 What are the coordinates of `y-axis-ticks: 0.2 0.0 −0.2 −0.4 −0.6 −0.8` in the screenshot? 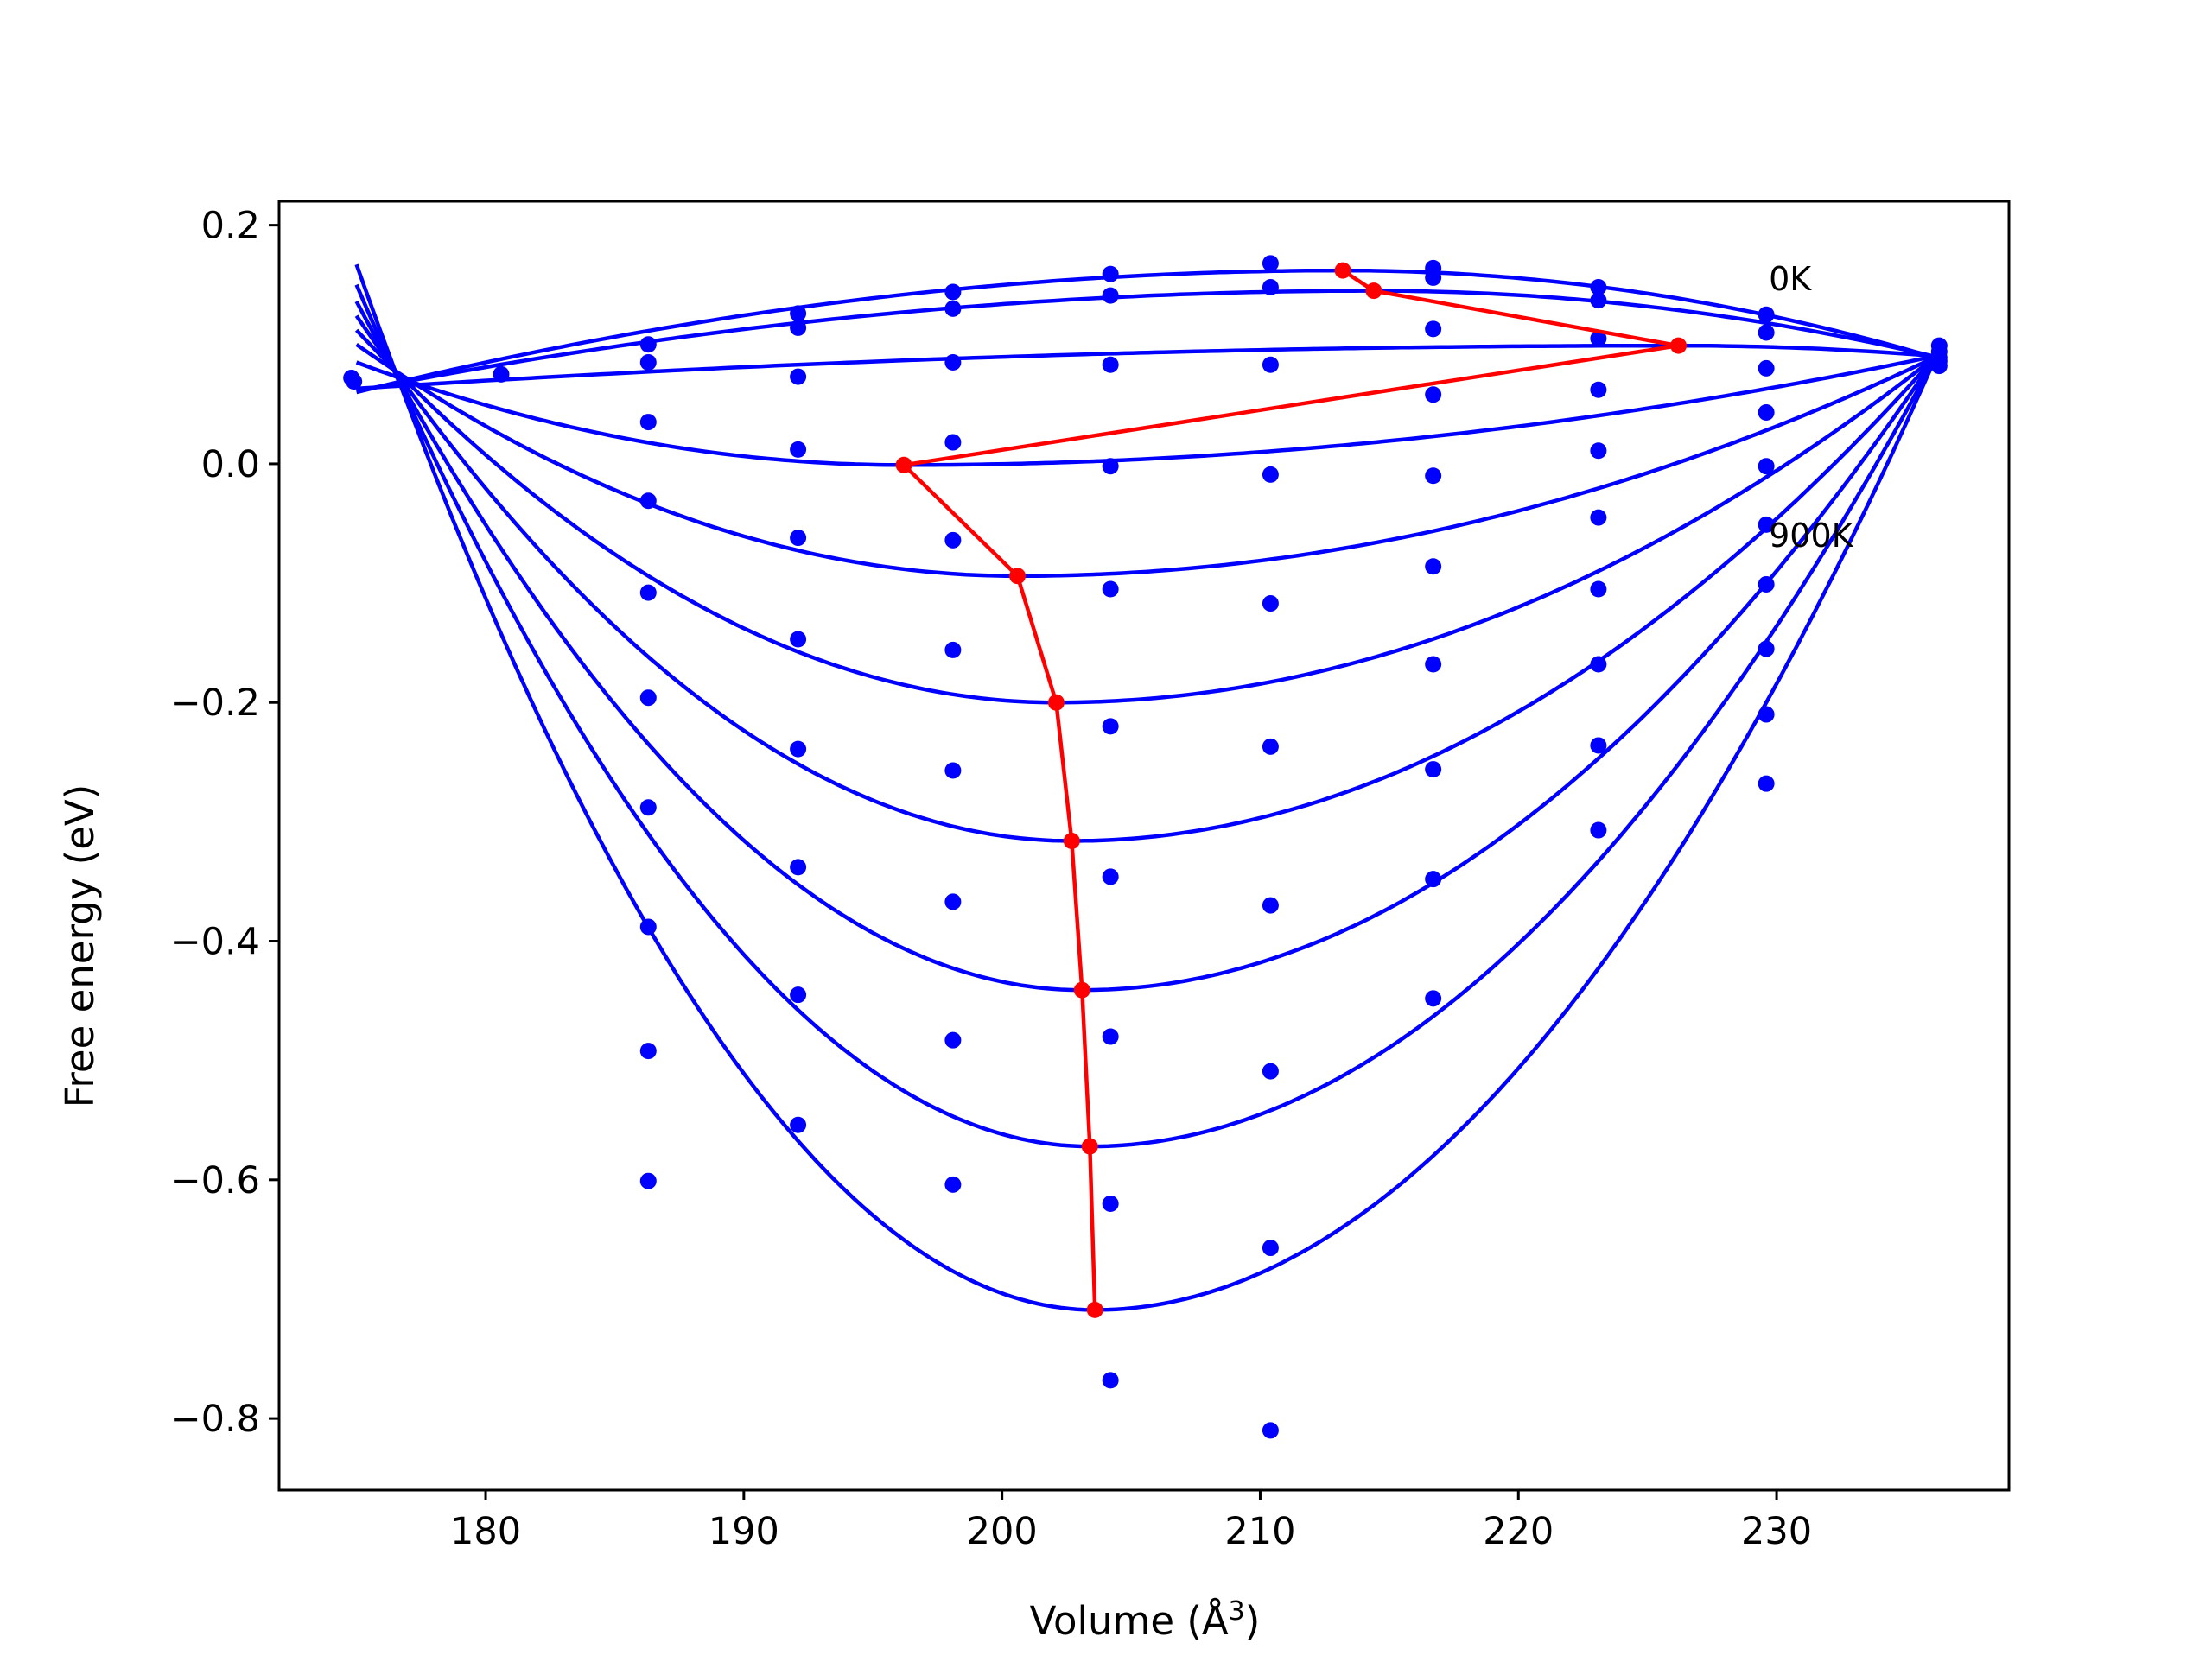 It's located at (224, 823).